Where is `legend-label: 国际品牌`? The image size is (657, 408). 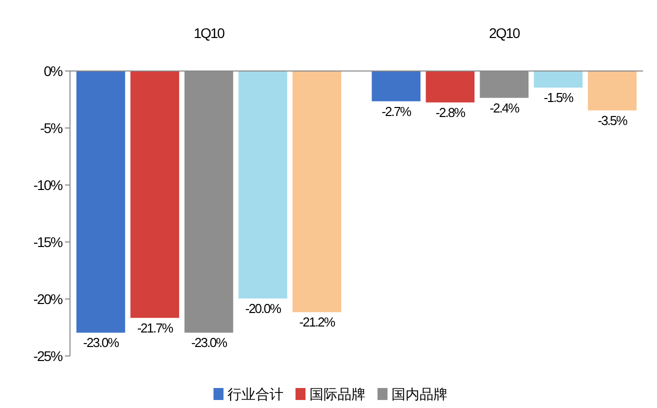 legend-label: 国际品牌 is located at coordinates (338, 394).